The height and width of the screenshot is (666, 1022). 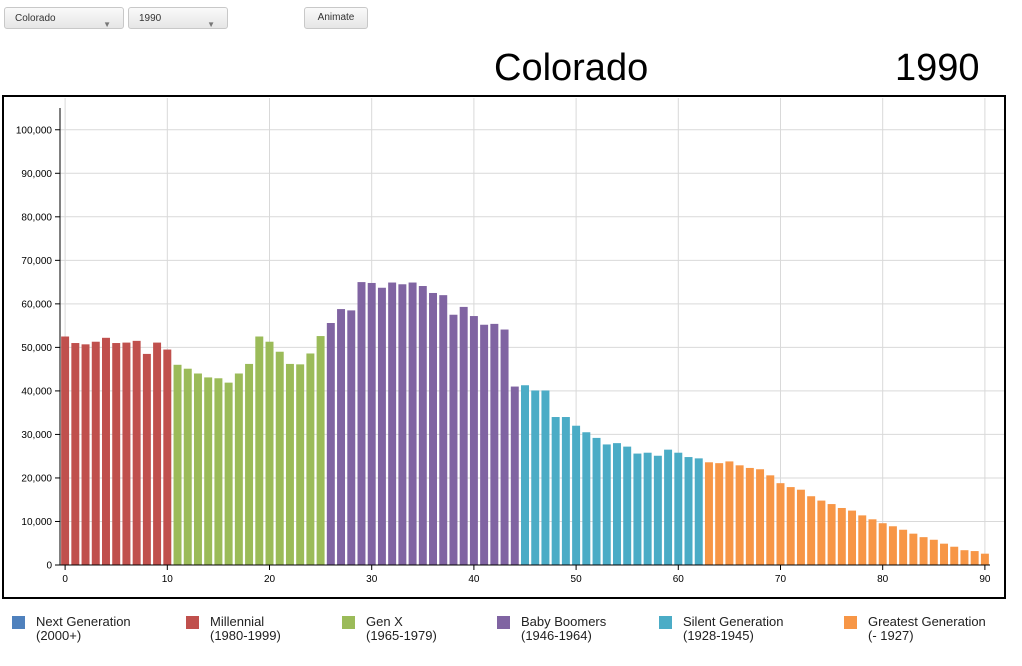 What do you see at coordinates (781, 579) in the screenshot?
I see `x-tick-label: 70` at bounding box center [781, 579].